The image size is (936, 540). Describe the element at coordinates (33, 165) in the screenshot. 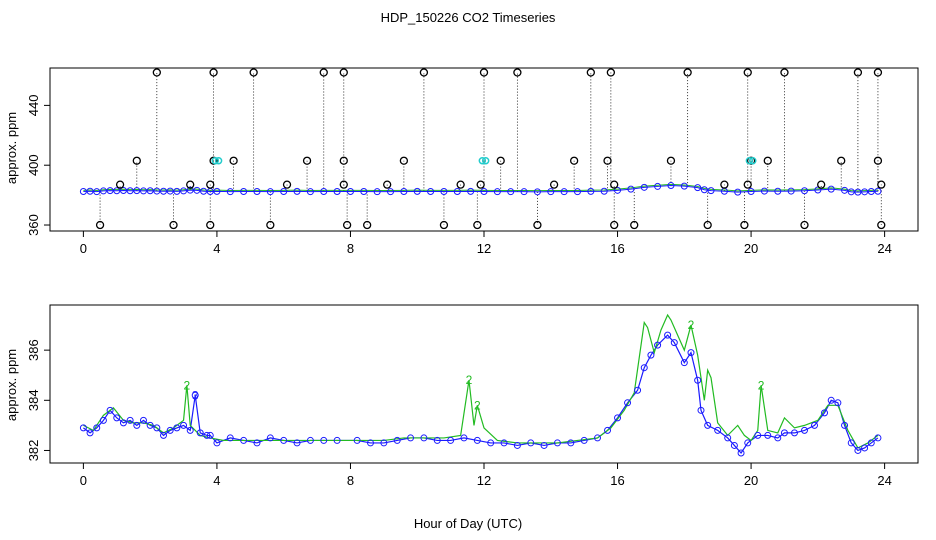

I see `y-tick-label: 400` at that location.